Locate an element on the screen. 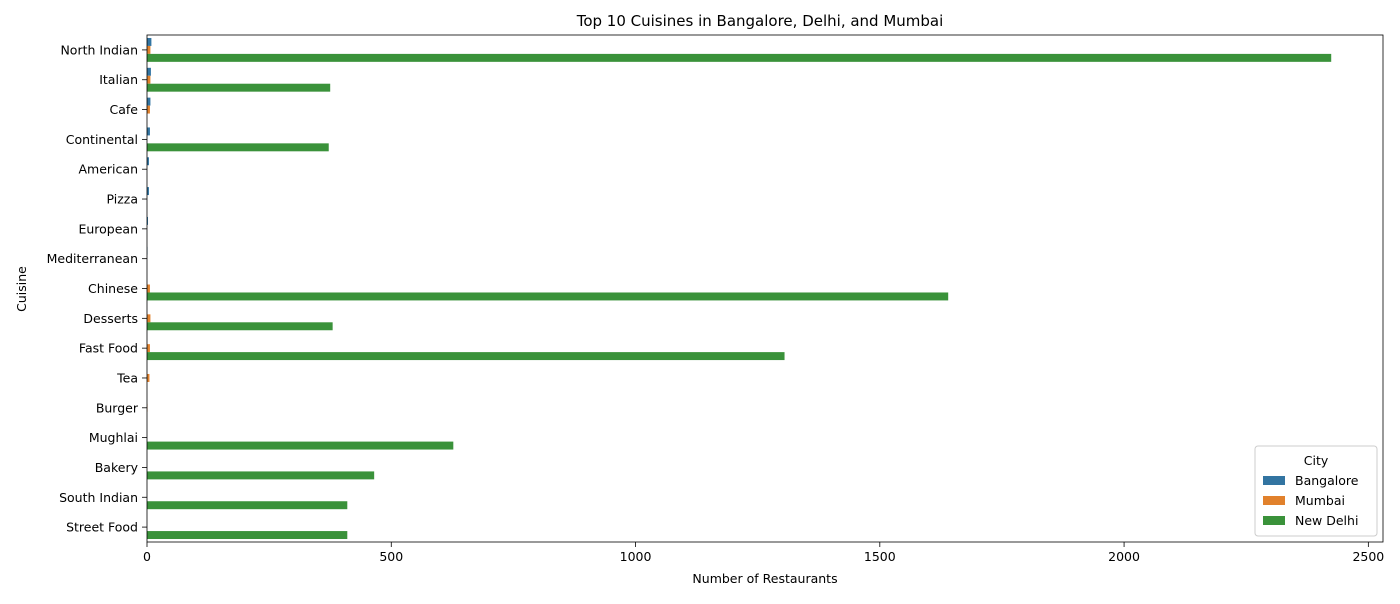 This screenshot has width=1400, height=604. legend: City Bangalore Mumbai New Delhi is located at coordinates (1316, 491).